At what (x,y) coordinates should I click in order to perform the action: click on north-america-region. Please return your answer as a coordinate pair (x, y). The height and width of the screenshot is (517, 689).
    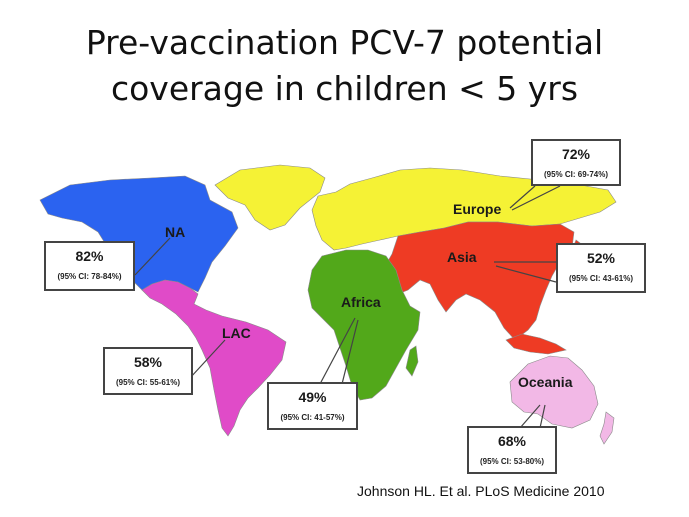
    Looking at the image, I should click on (139, 234).